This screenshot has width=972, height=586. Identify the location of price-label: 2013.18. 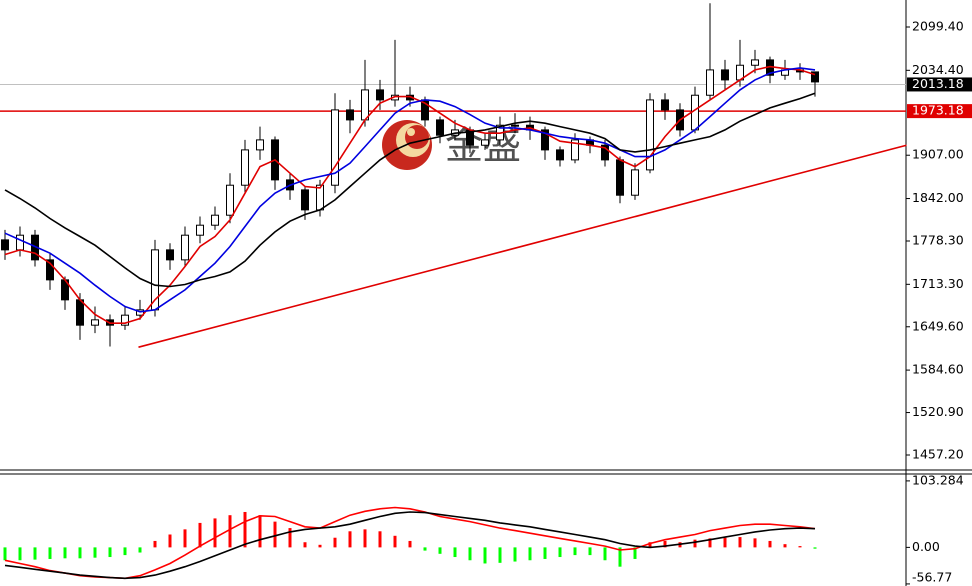
(938, 83).